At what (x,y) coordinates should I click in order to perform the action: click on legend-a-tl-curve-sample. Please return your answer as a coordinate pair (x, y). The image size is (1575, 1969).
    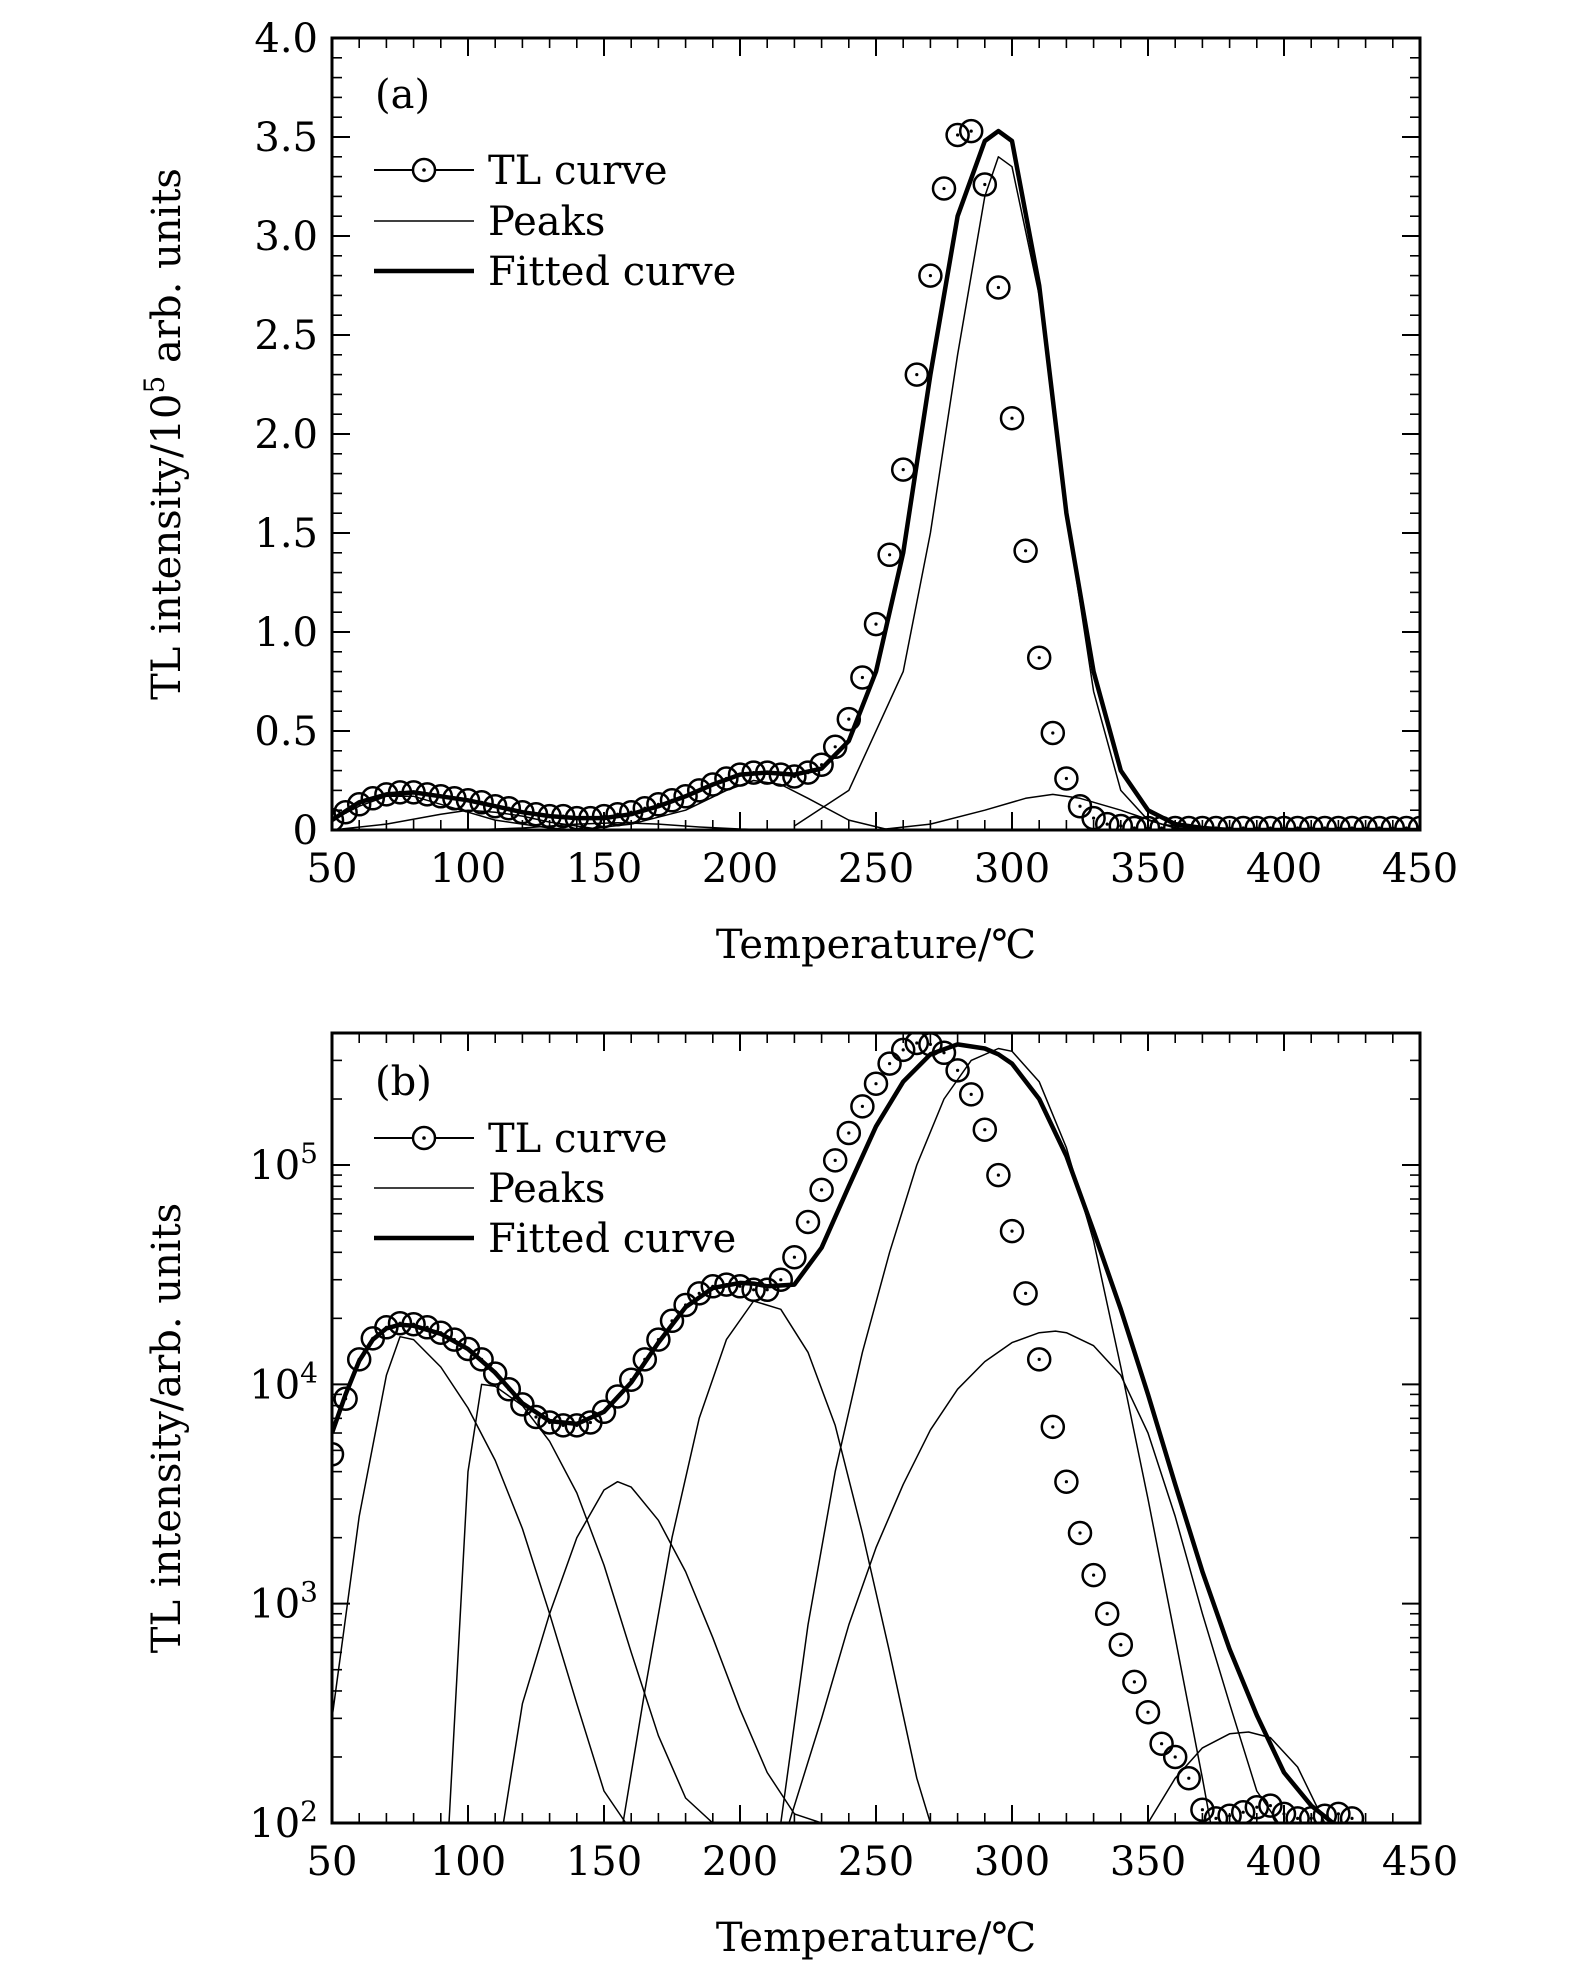
    Looking at the image, I should click on (424, 170).